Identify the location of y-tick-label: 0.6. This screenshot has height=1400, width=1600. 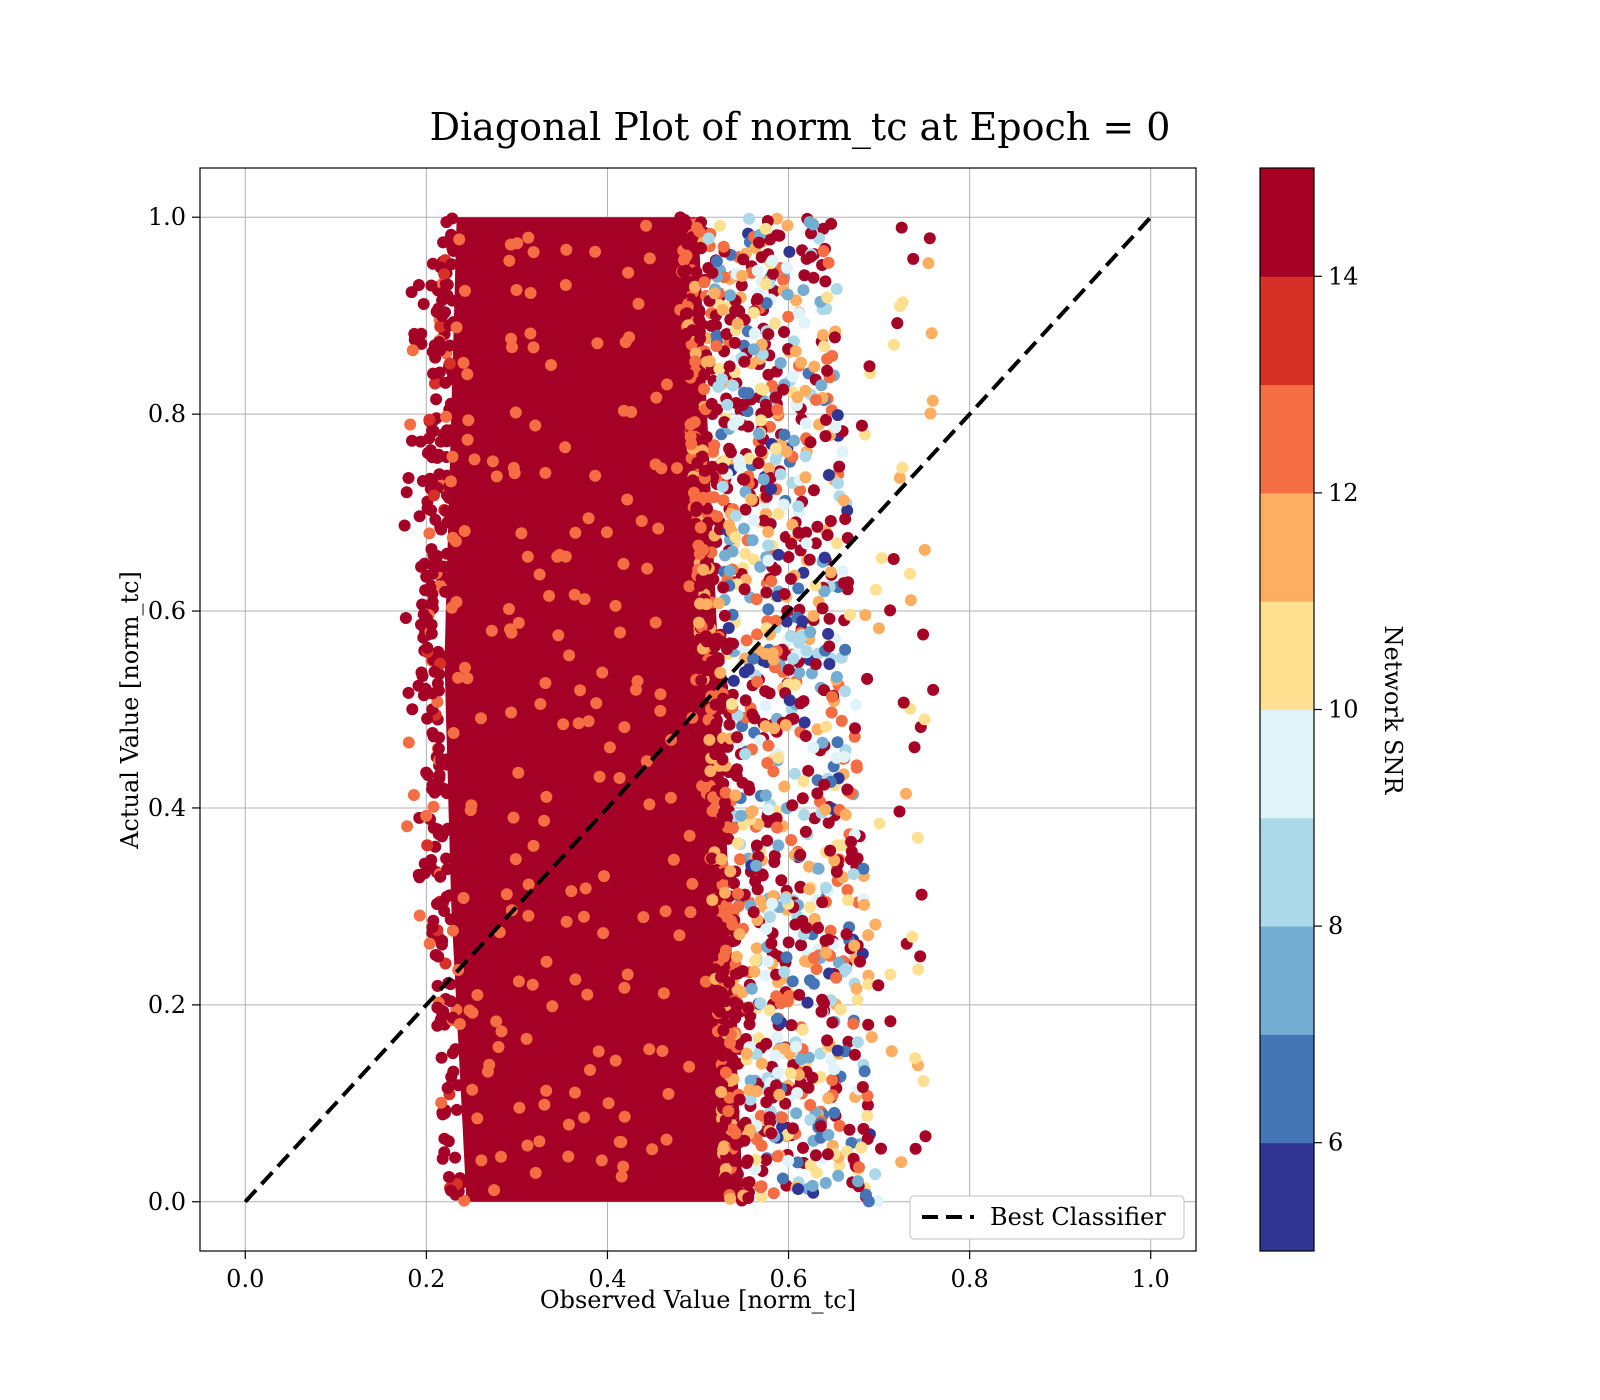
(167, 611).